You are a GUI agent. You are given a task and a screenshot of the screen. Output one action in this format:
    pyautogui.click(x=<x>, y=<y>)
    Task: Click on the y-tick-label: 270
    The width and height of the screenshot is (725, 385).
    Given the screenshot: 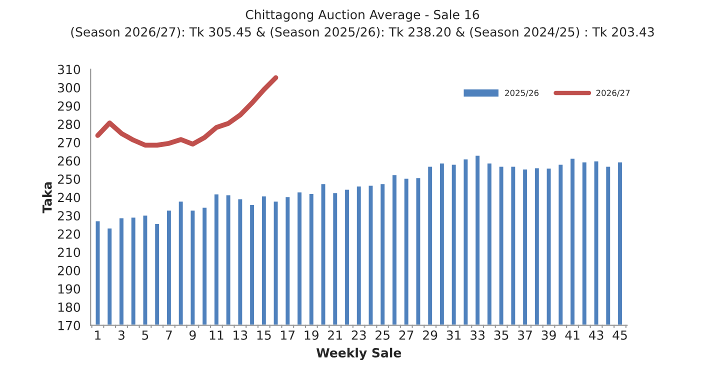 What is the action you would take?
    pyautogui.click(x=69, y=143)
    